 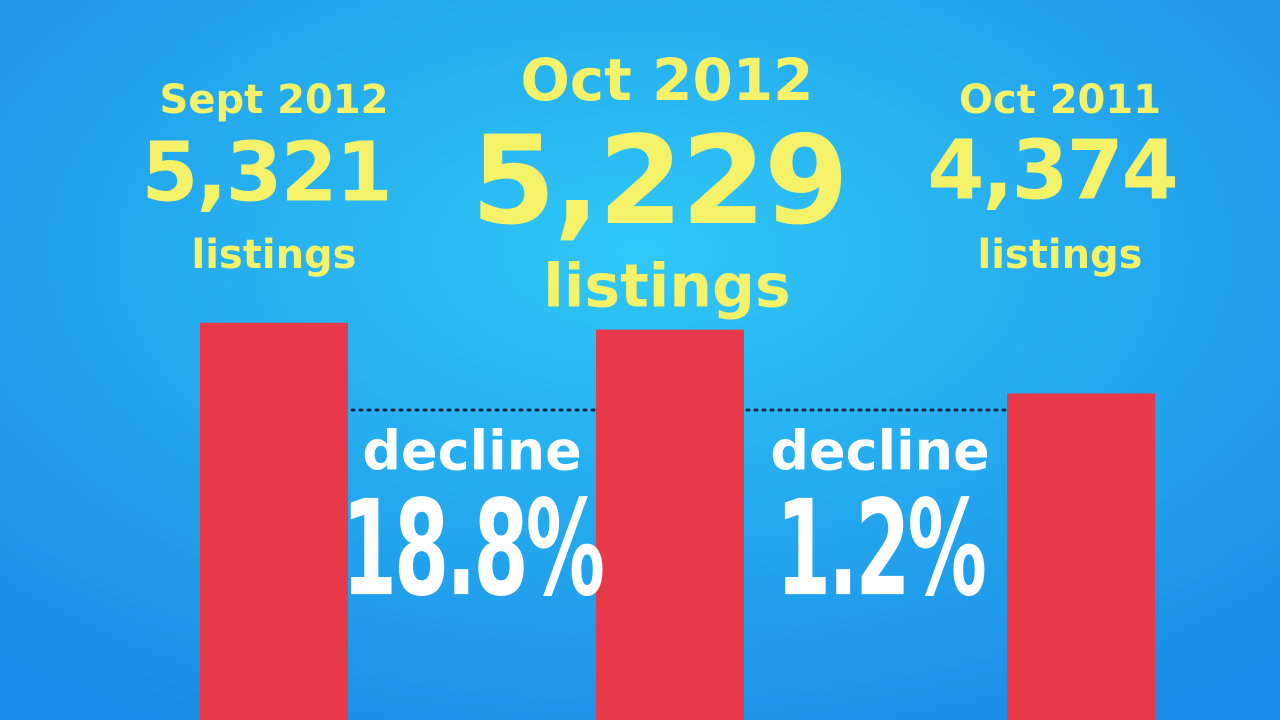 I want to click on category-label: Oct 2011, so click(x=1060, y=100).